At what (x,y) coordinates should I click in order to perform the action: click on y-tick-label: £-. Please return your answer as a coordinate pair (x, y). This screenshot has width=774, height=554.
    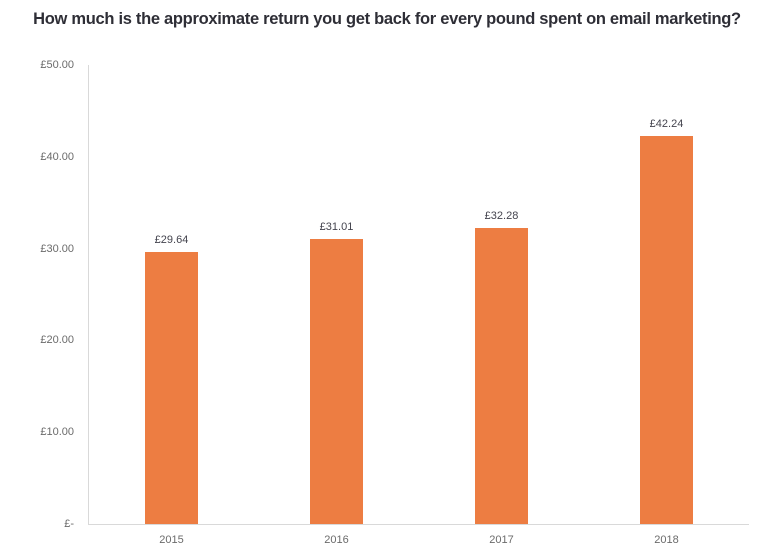
    Looking at the image, I should click on (69, 524).